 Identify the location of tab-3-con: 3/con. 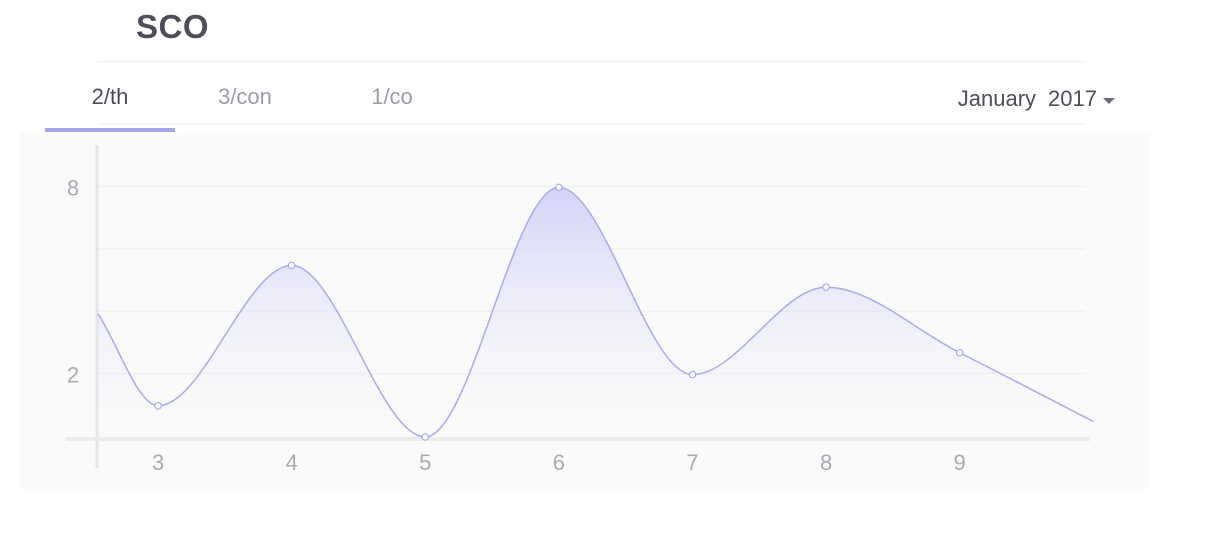
(245, 96).